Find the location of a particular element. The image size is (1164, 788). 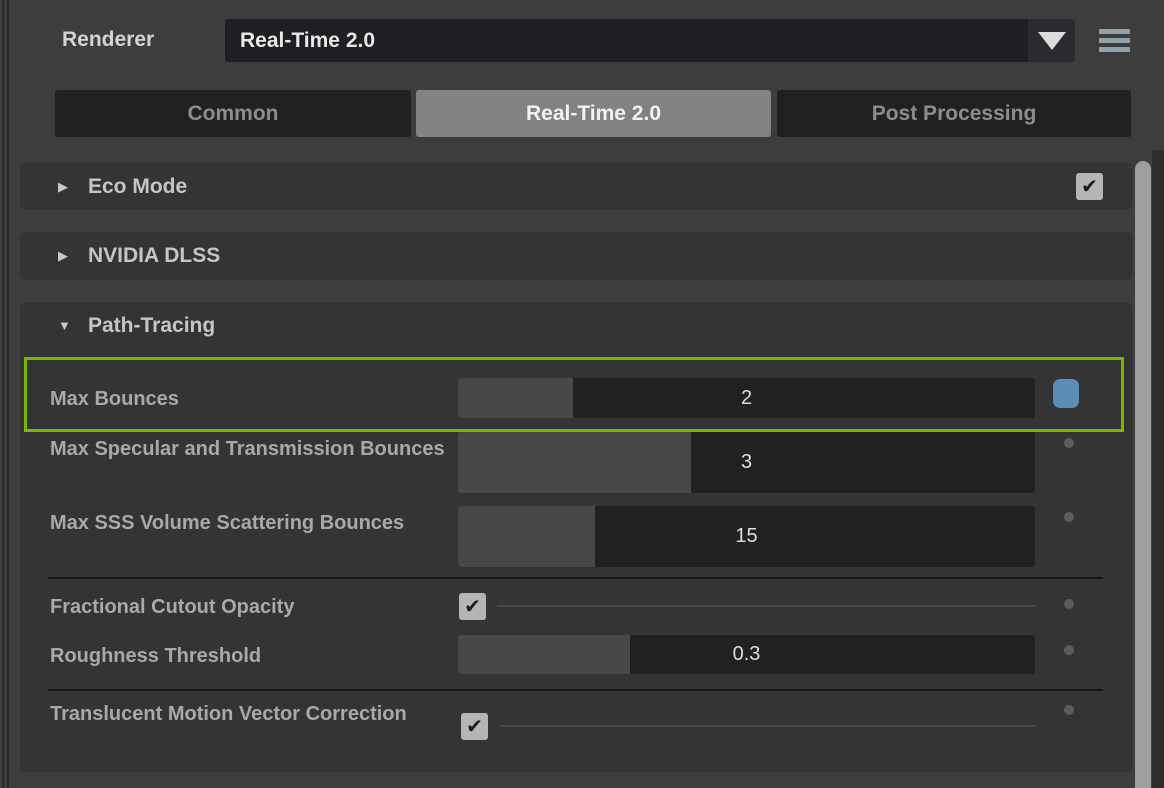

scrollbar-track-edge is located at coordinates (1158, 469).